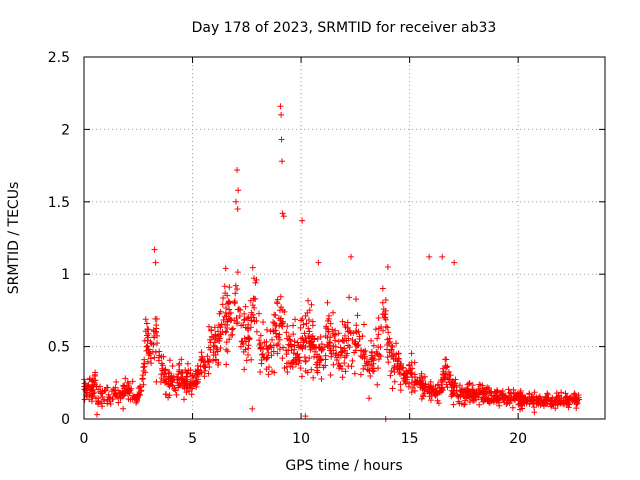 The width and height of the screenshot is (640, 480). I want to click on y-tick-label: 2, so click(65, 130).